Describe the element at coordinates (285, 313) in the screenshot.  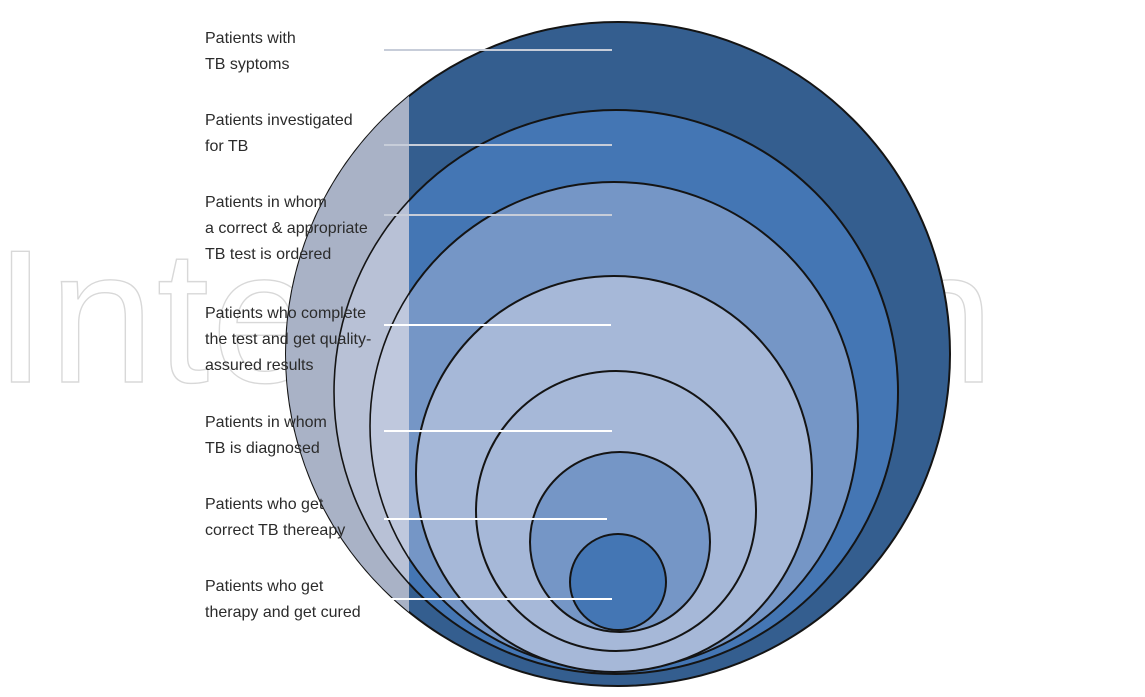
I see `level-label-line: Patients who complete` at that location.